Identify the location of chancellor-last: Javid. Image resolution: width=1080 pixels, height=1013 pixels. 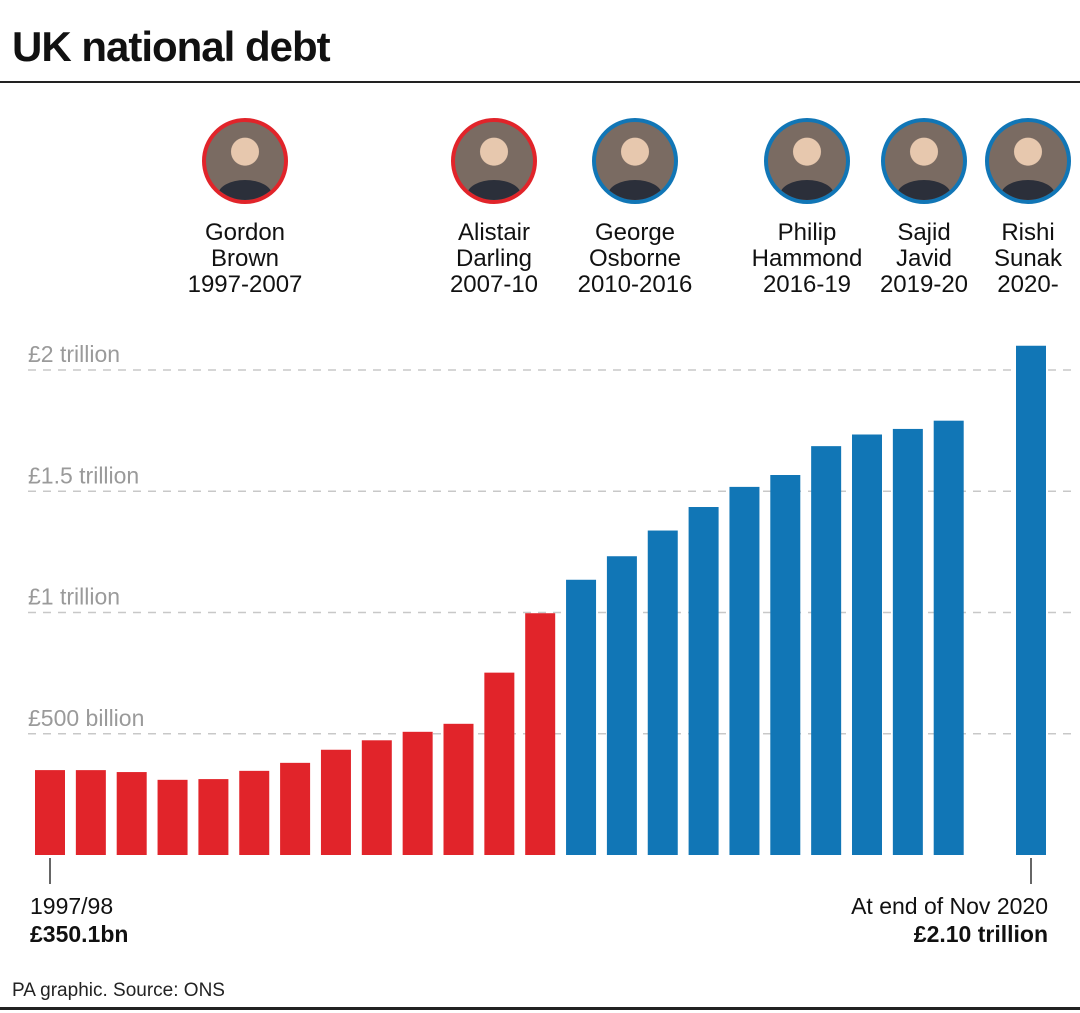
(924, 258).